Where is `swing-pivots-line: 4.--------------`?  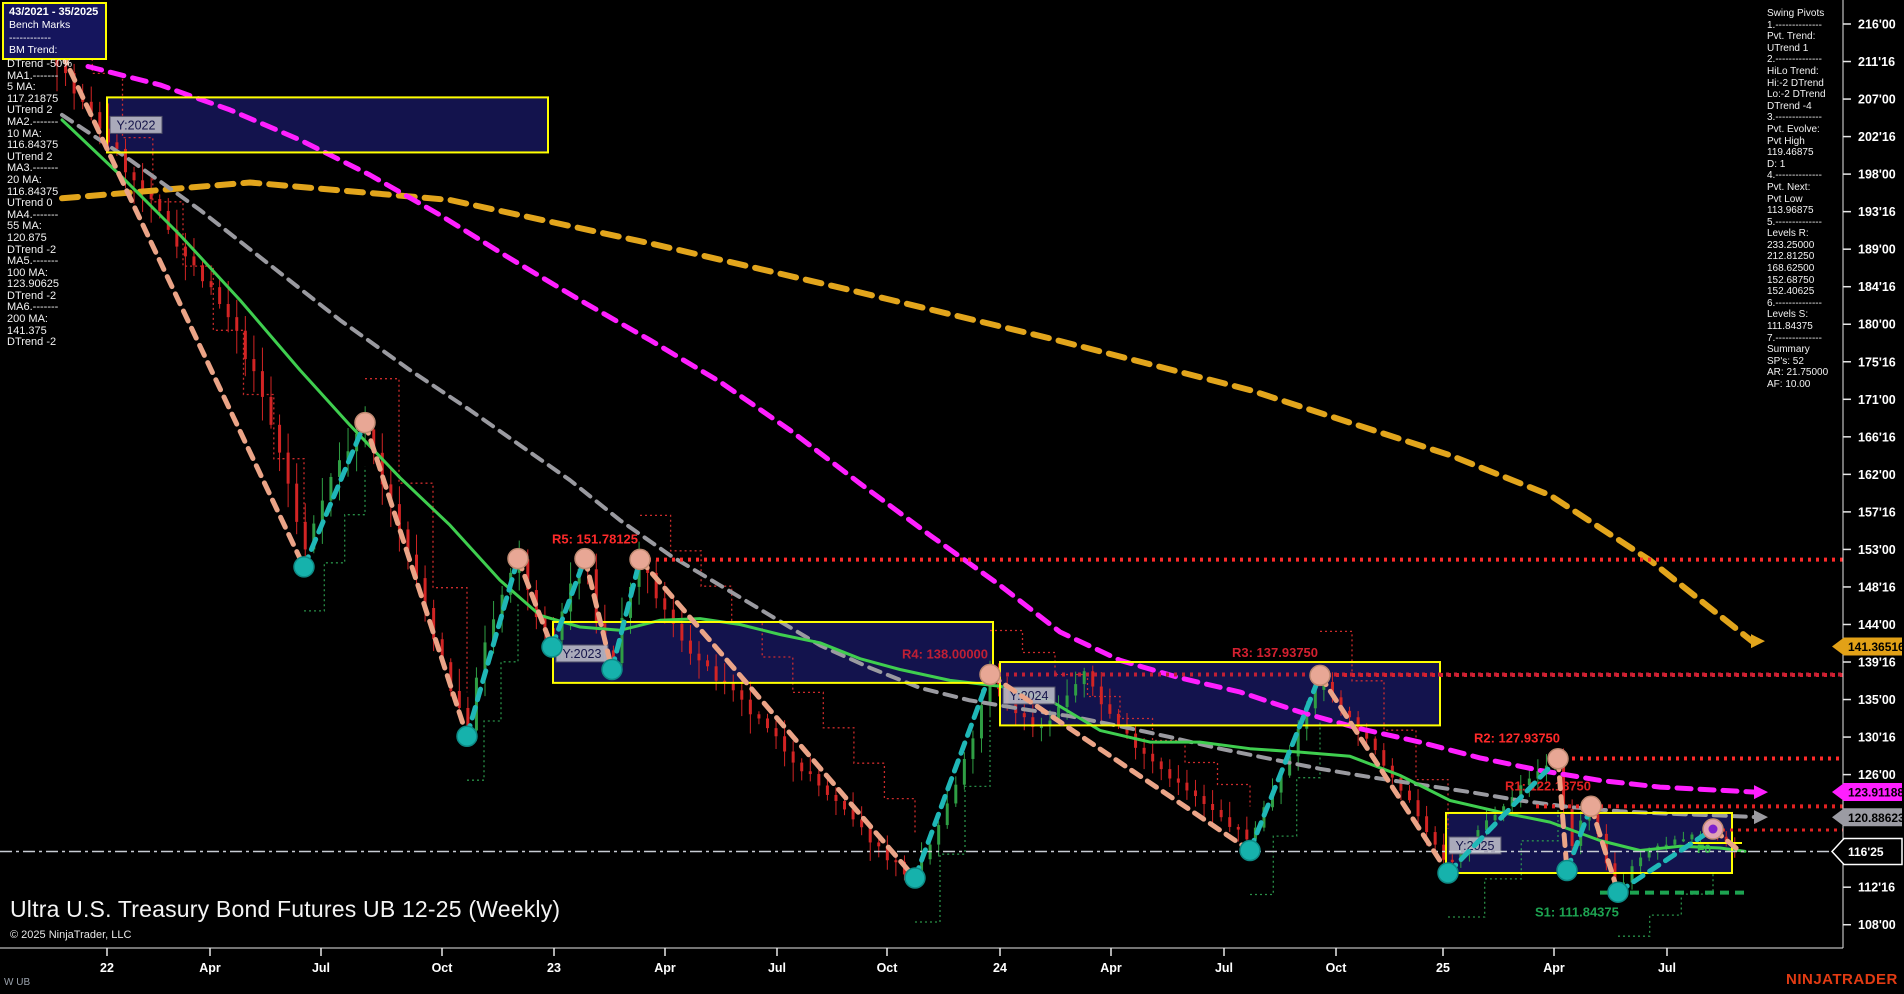
swing-pivots-line: 4.-------------- is located at coordinates (1794, 176).